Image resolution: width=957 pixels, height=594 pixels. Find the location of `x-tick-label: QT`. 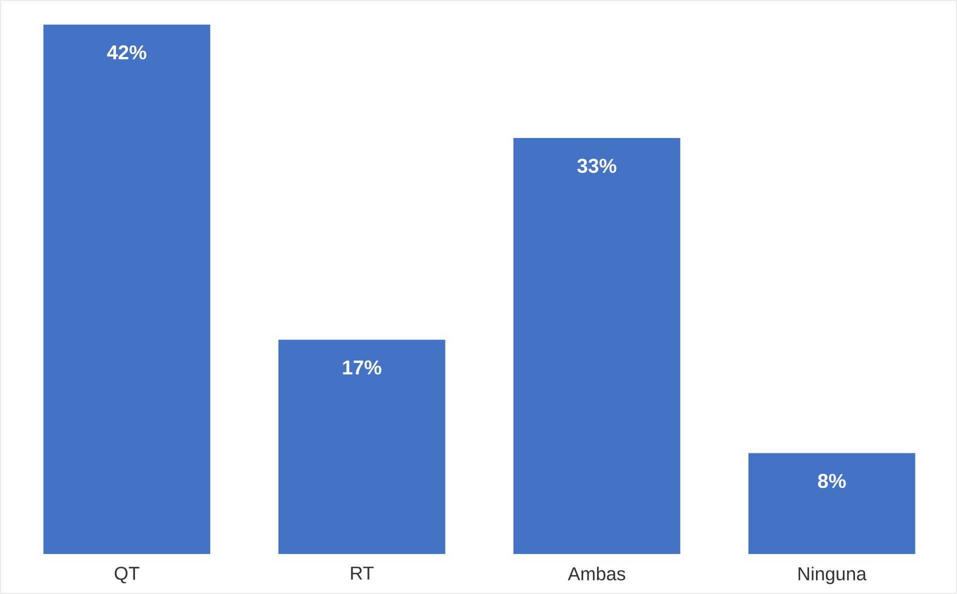

x-tick-label: QT is located at coordinates (127, 575).